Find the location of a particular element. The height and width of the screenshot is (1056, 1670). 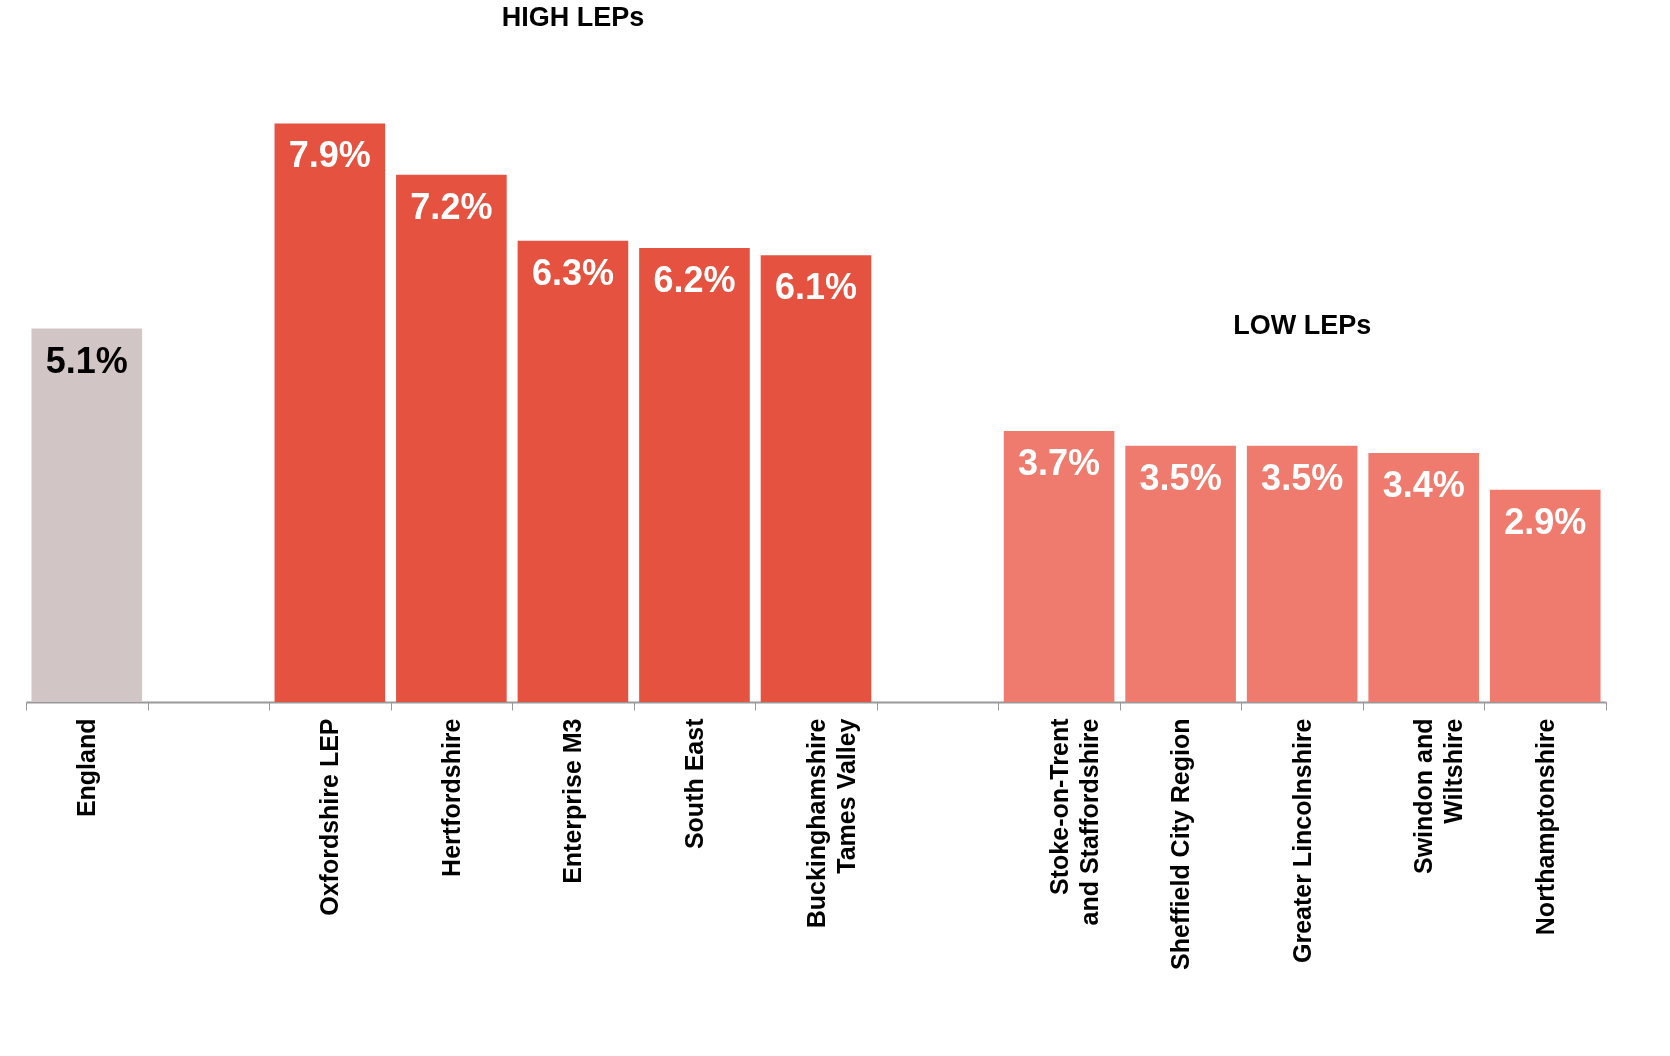

x-tick-label: Stoke-on-Trent and Staffordshire is located at coordinates (1073, 821).